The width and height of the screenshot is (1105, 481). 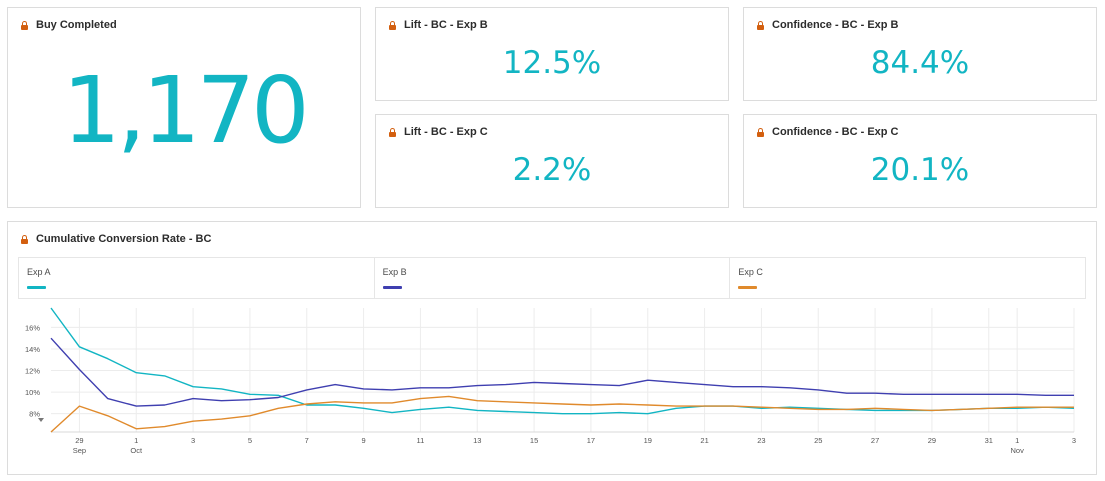 I want to click on legend-item-exp-c: Exp C, so click(x=907, y=278).